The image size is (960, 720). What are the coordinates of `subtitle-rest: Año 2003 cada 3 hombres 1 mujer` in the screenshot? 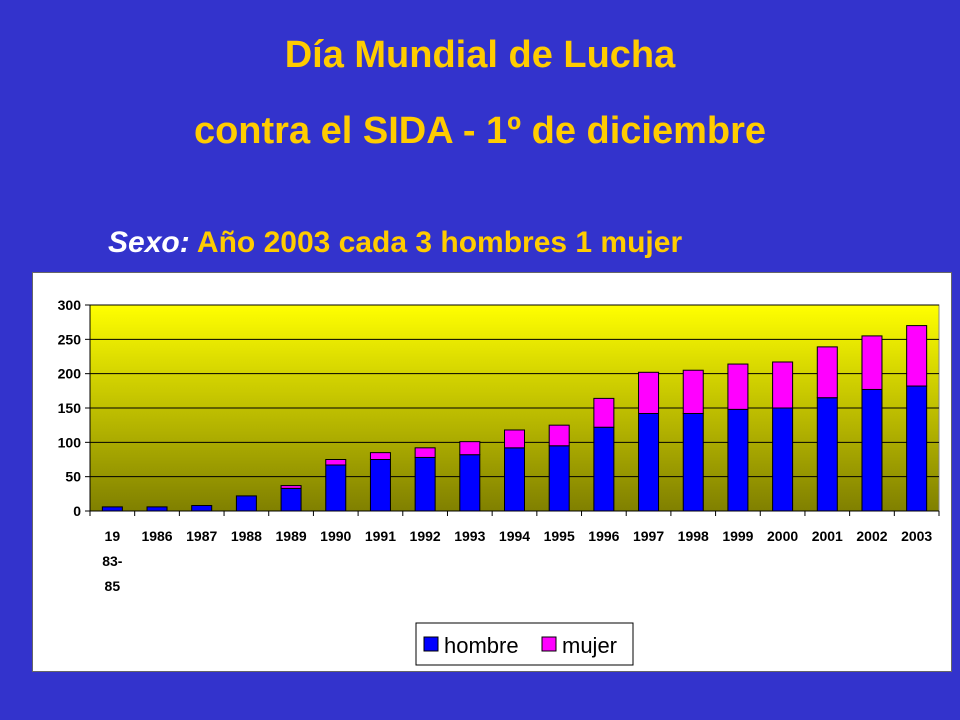 It's located at (436, 242).